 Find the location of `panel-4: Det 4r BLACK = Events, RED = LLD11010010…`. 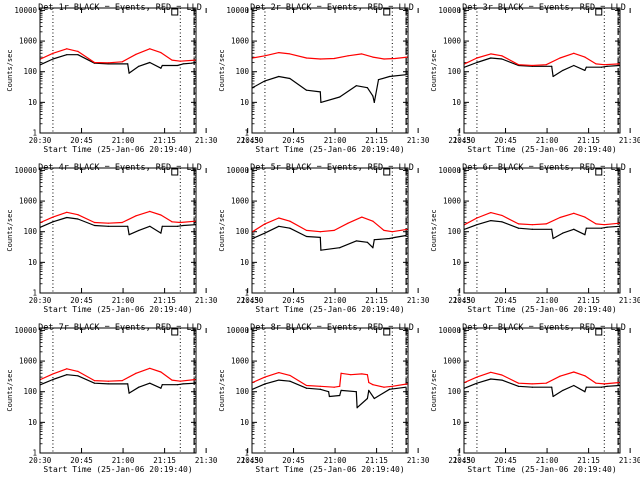

panel-4: Det 4r BLACK = Events, RED = LLD11010010… is located at coordinates (132, 238).